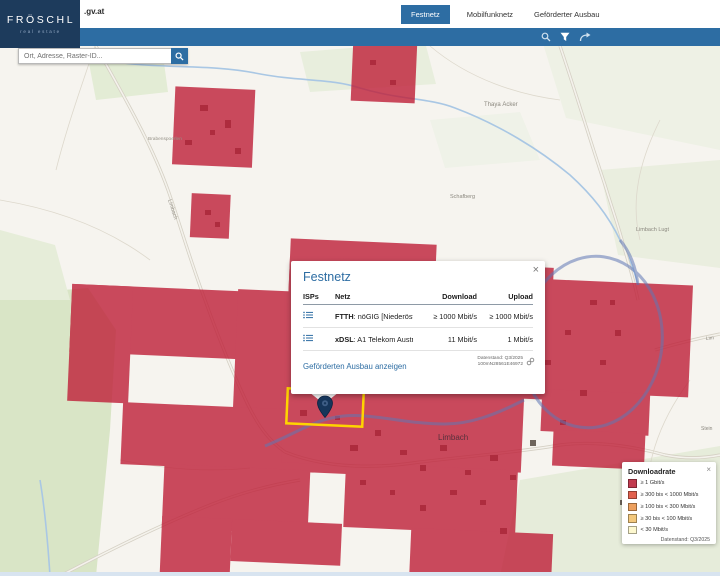  I want to click on tab-festnetz: Festnetz, so click(425, 14).